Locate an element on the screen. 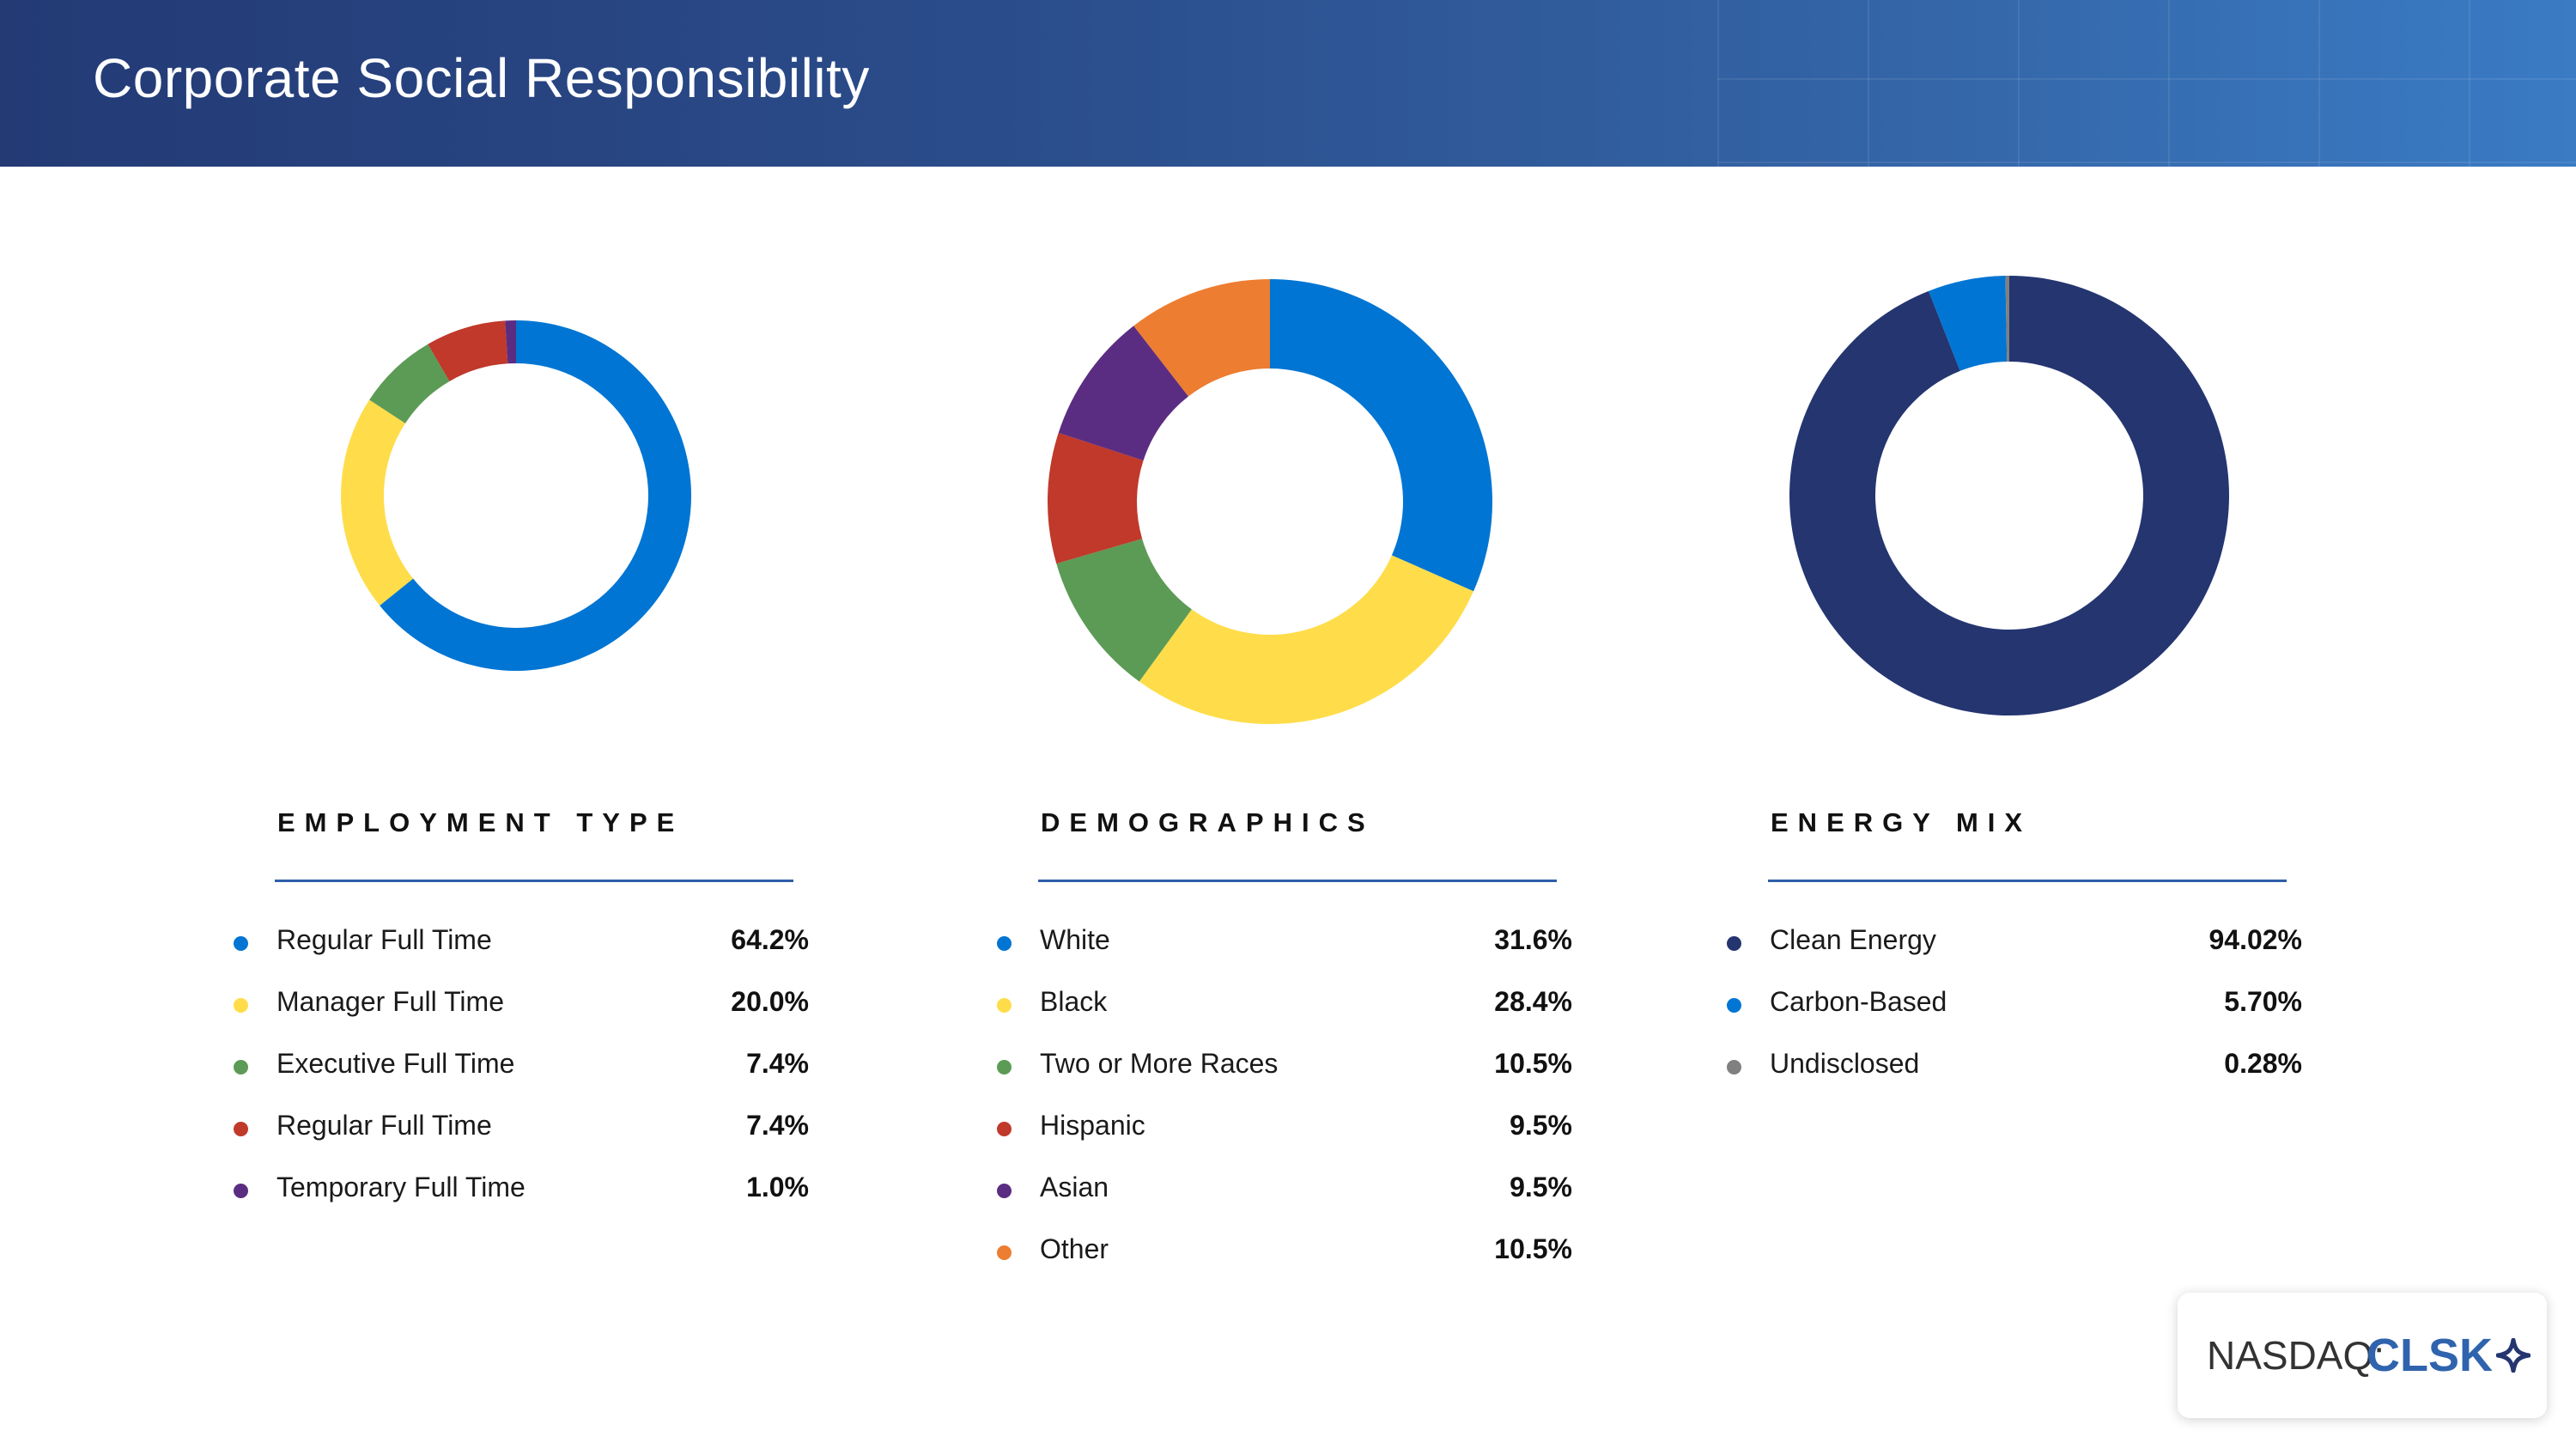 This screenshot has width=2576, height=1449. legend-label: Undisclosed is located at coordinates (1845, 1063).